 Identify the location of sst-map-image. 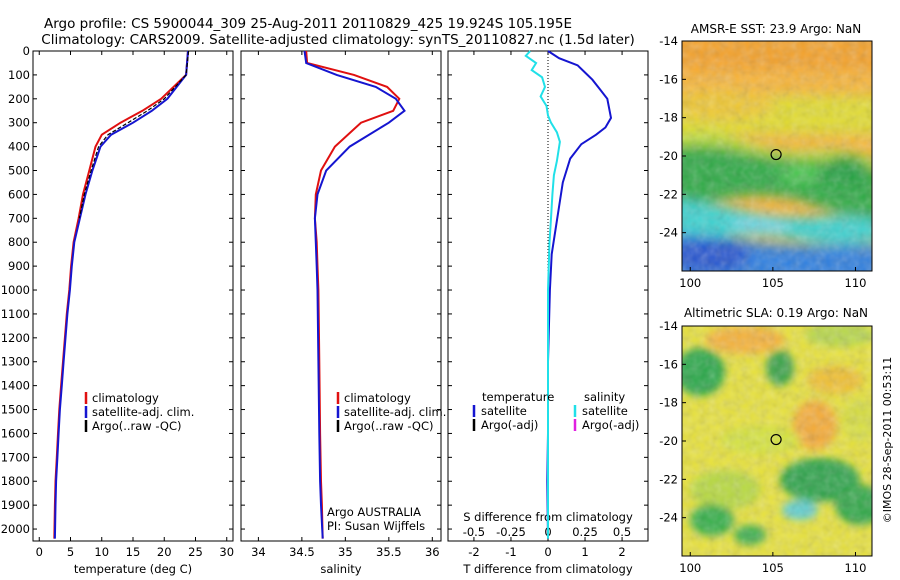
(777, 156).